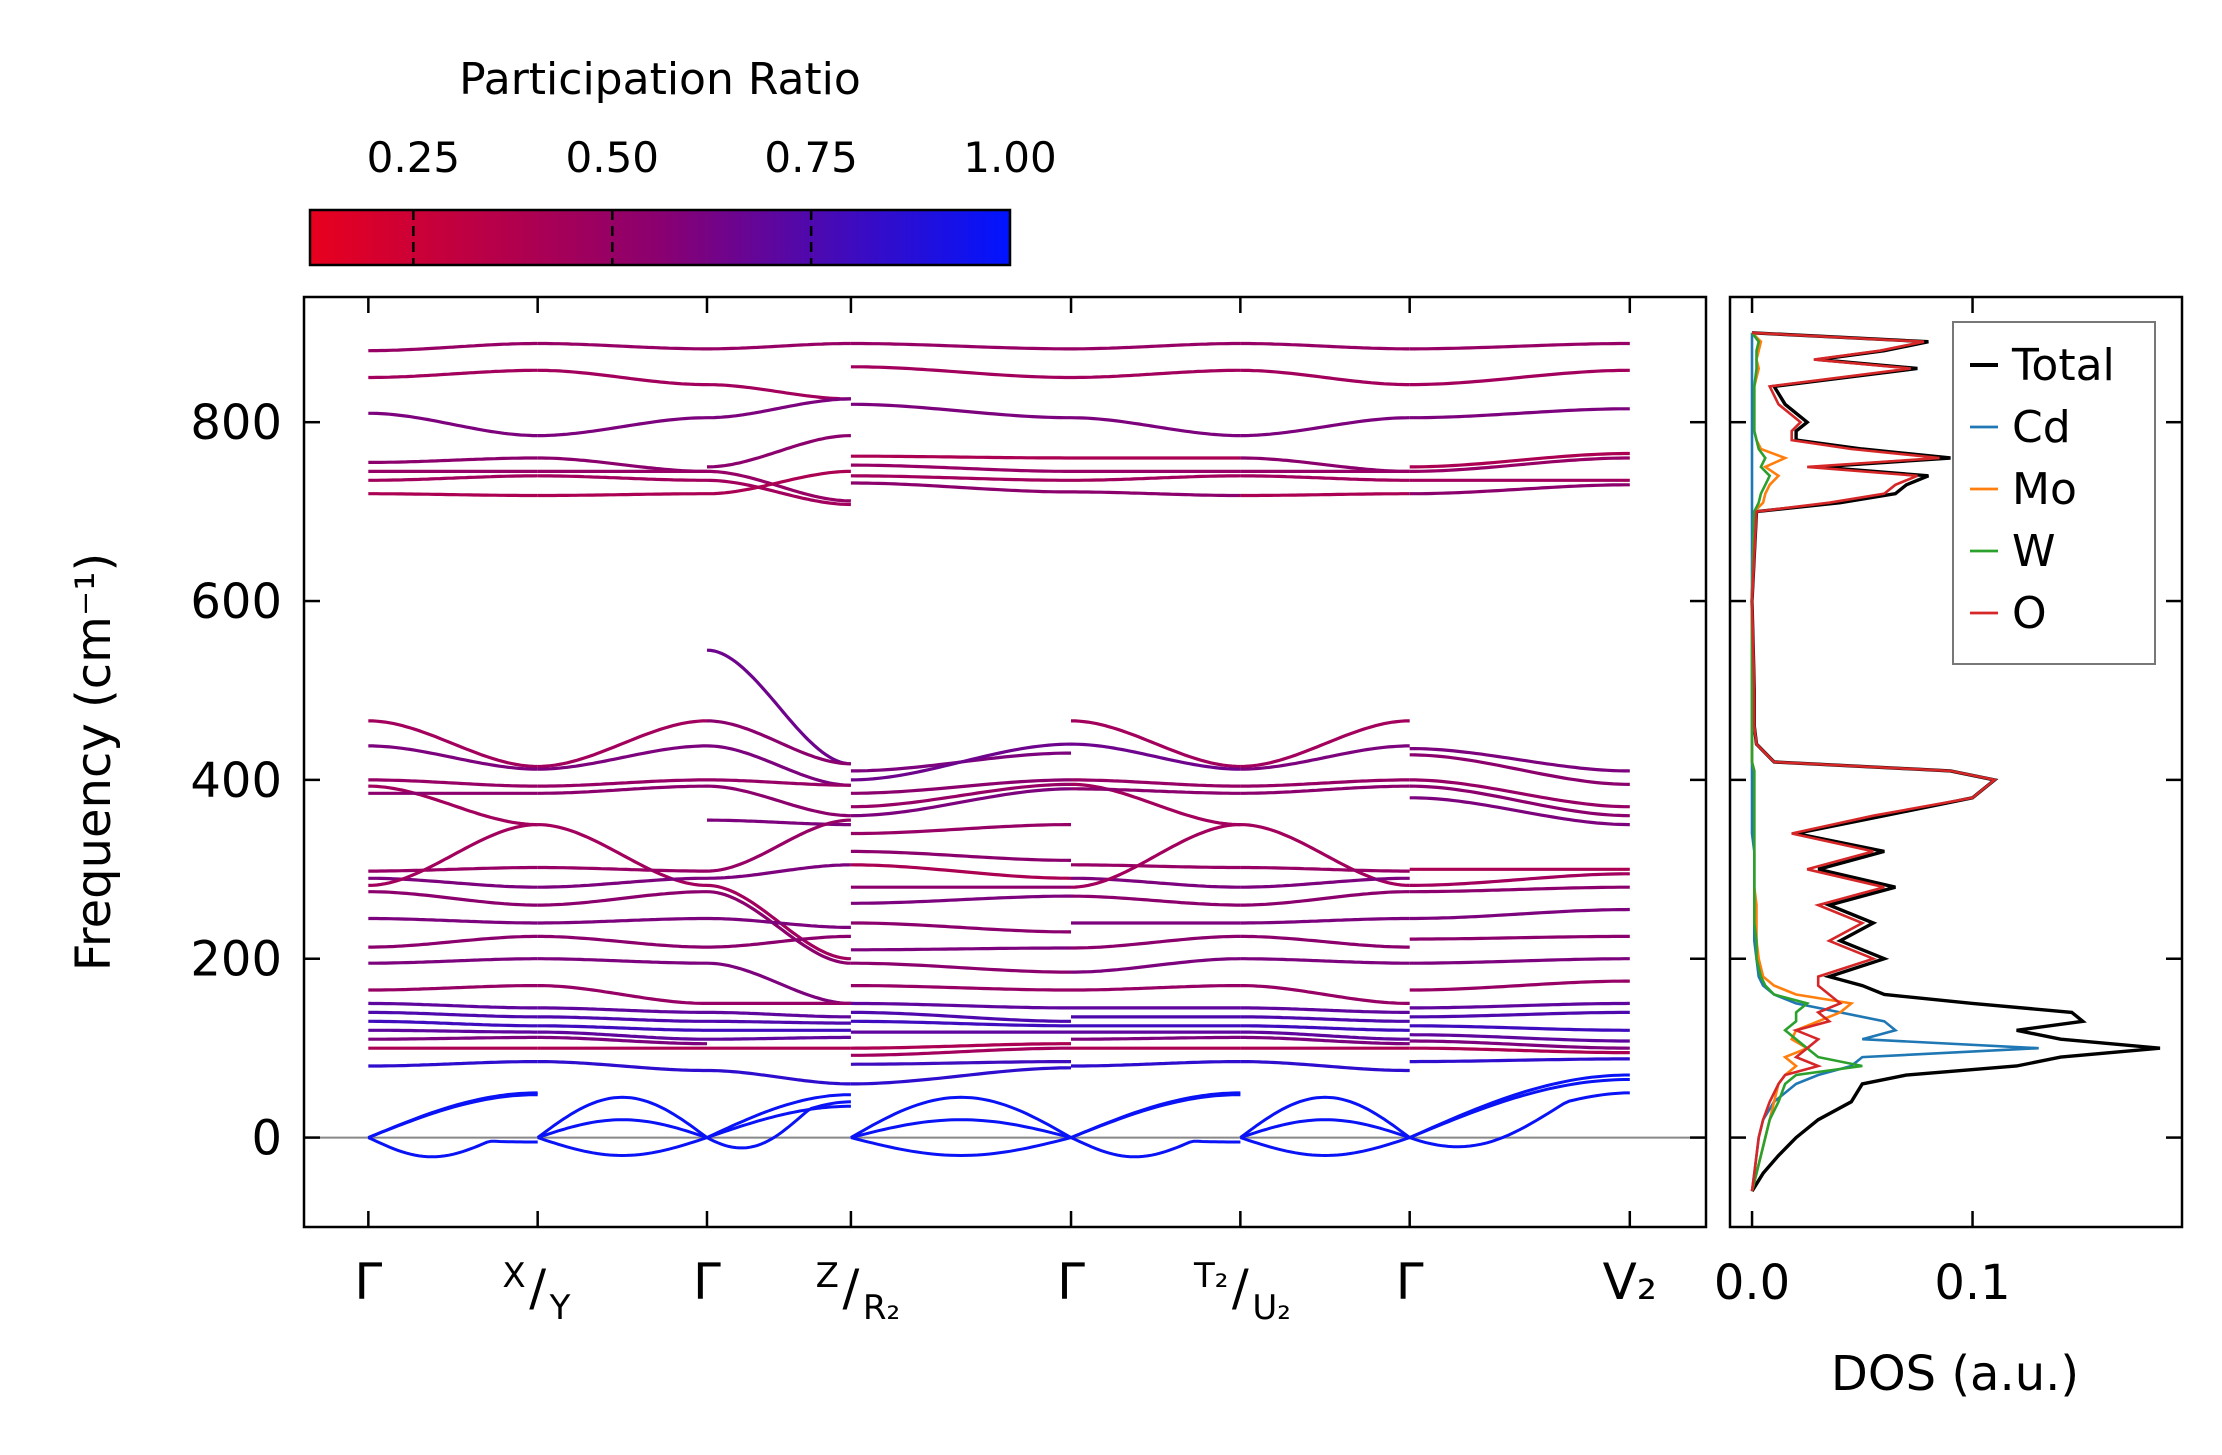 The width and height of the screenshot is (2222, 1455). Describe the element at coordinates (236, 423) in the screenshot. I see `y-tick-label: 800` at that location.